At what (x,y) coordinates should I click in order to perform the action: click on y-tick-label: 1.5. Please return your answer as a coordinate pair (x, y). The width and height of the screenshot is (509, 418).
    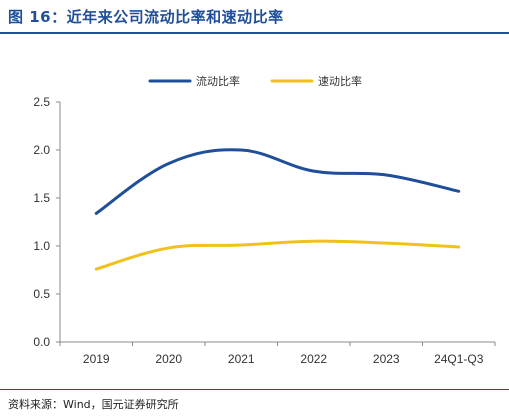
    Looking at the image, I should click on (41, 198).